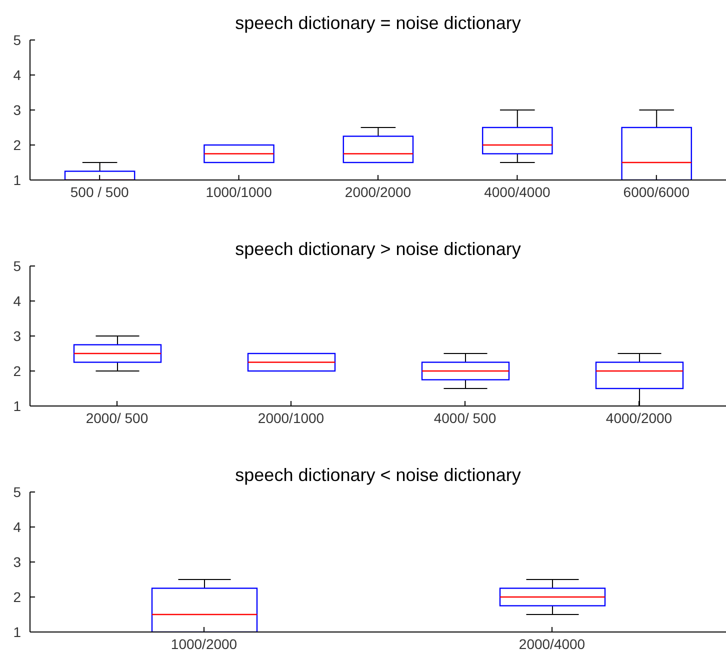  What do you see at coordinates (239, 192) in the screenshot?
I see `x-tick-label: 1000/1000` at bounding box center [239, 192].